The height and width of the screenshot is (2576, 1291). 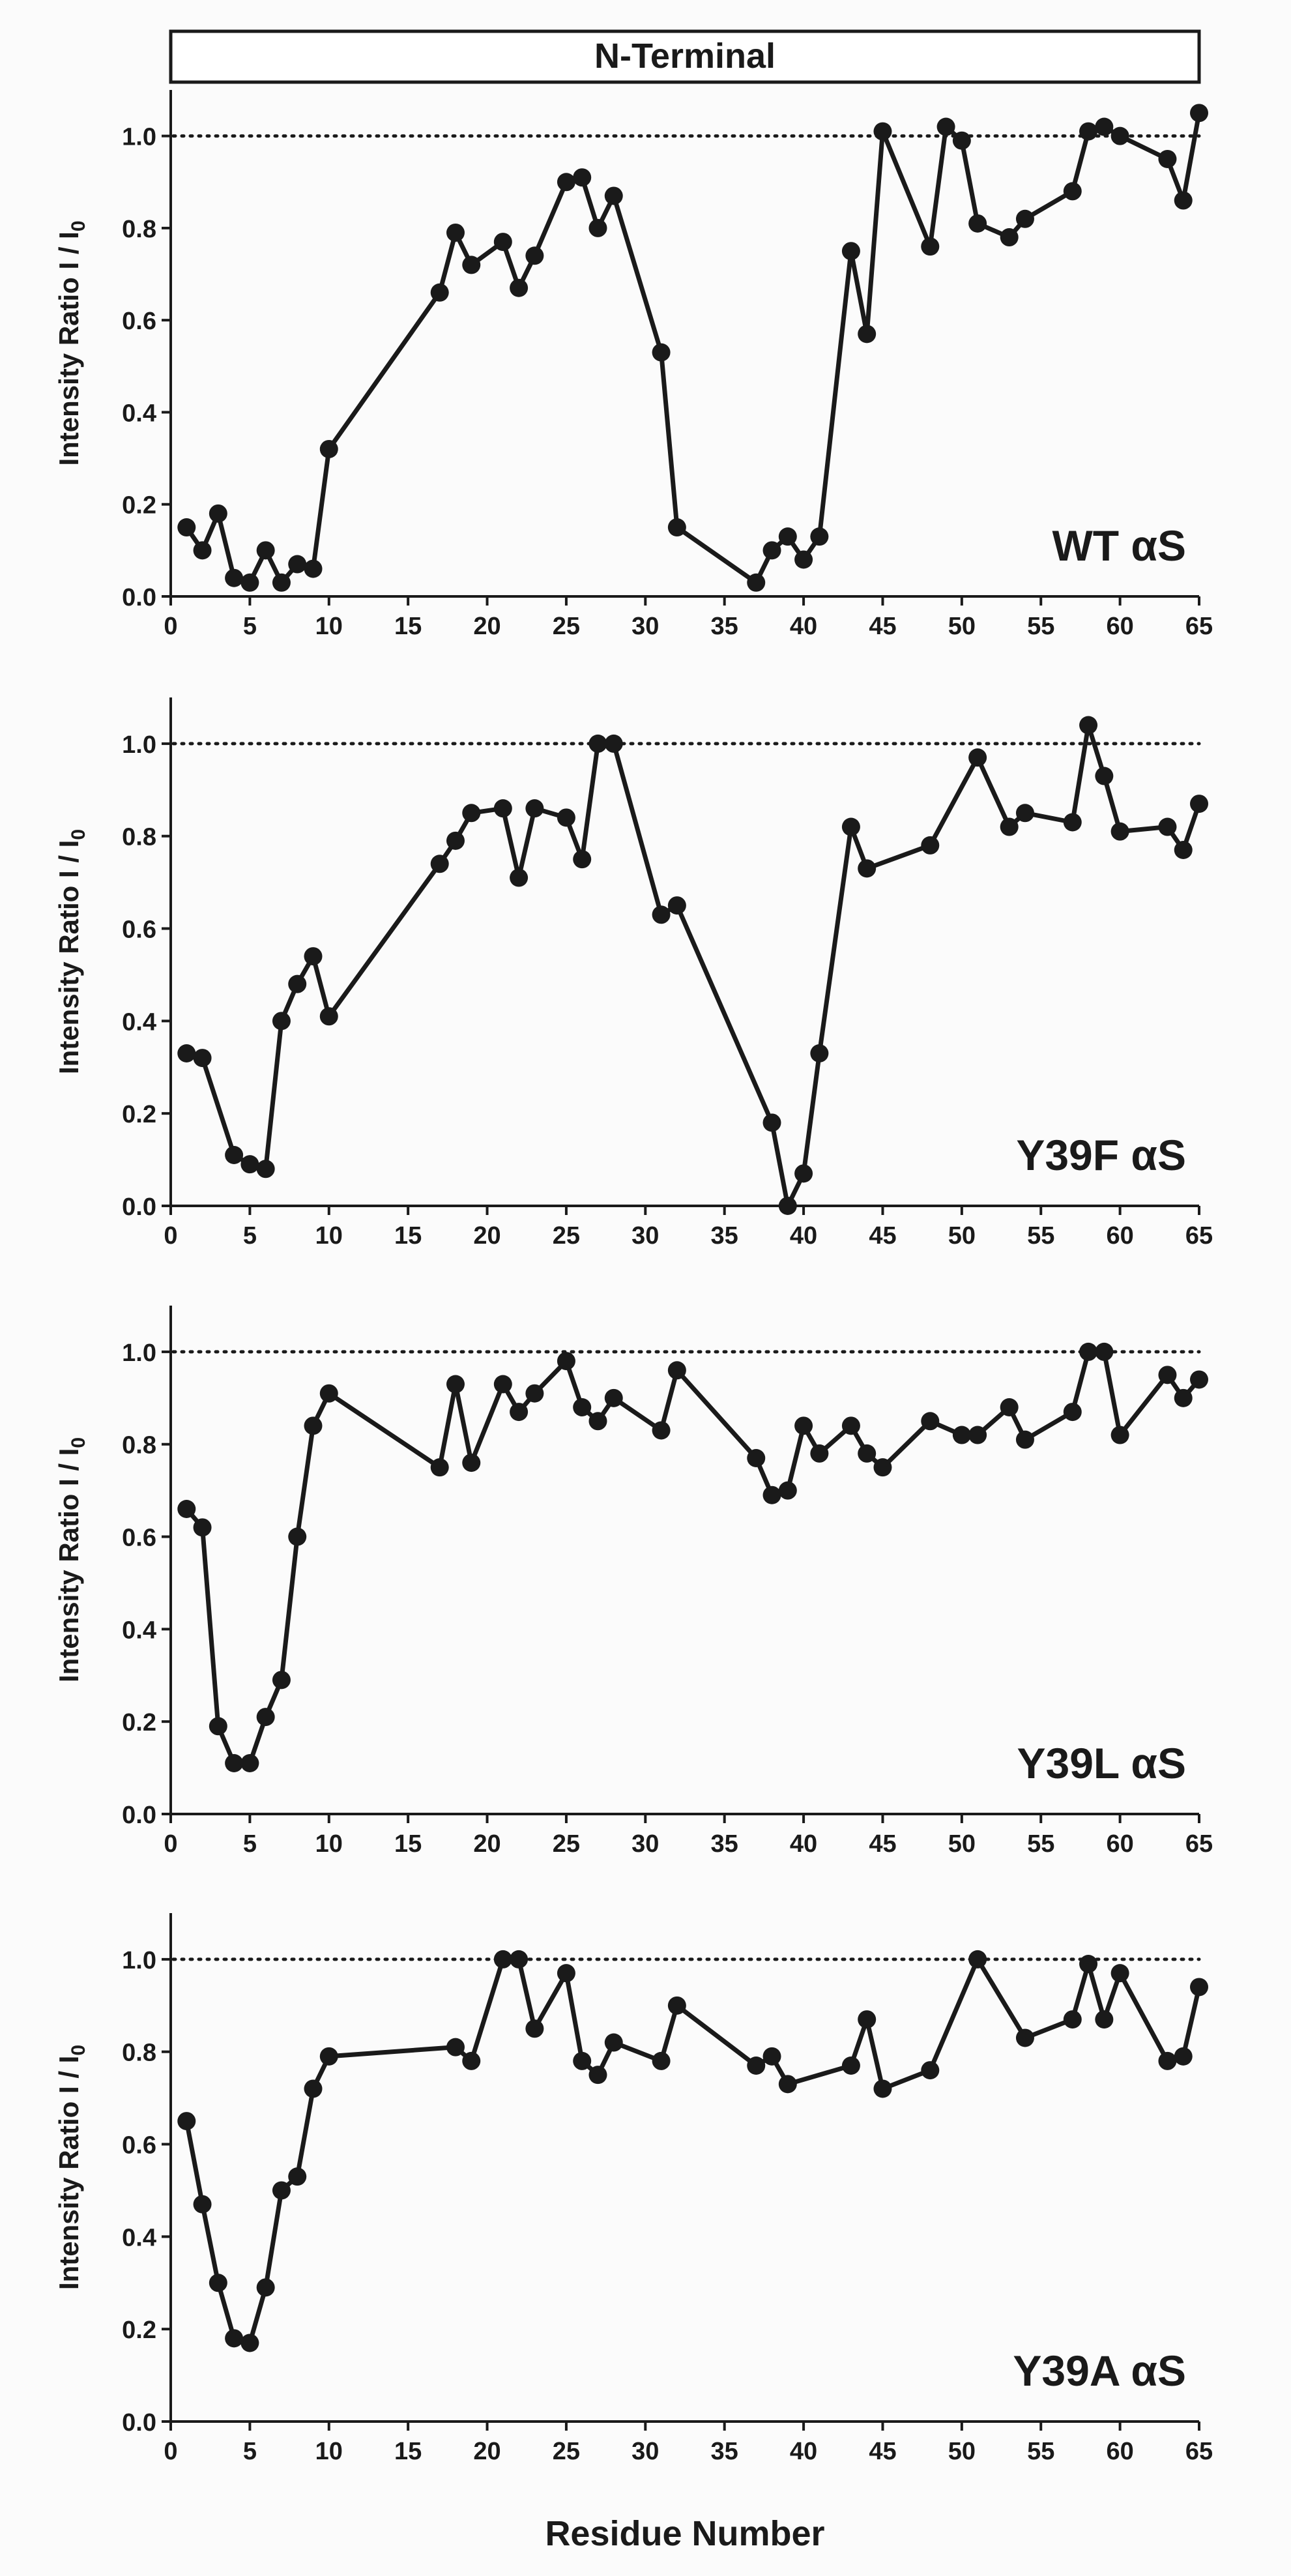 I want to click on panel-title: WT αS, so click(x=1119, y=545).